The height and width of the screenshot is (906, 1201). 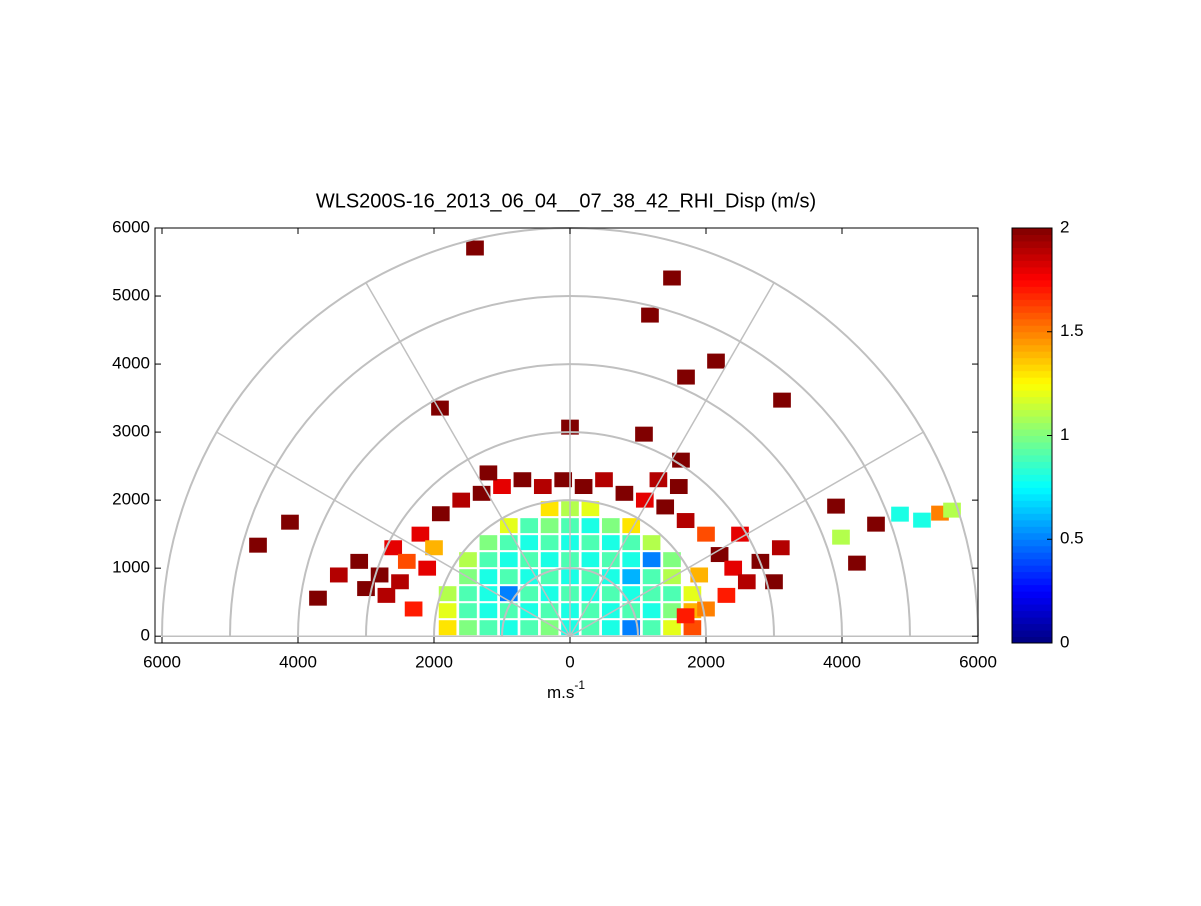 I want to click on x-tick-label: 0, so click(x=569, y=661).